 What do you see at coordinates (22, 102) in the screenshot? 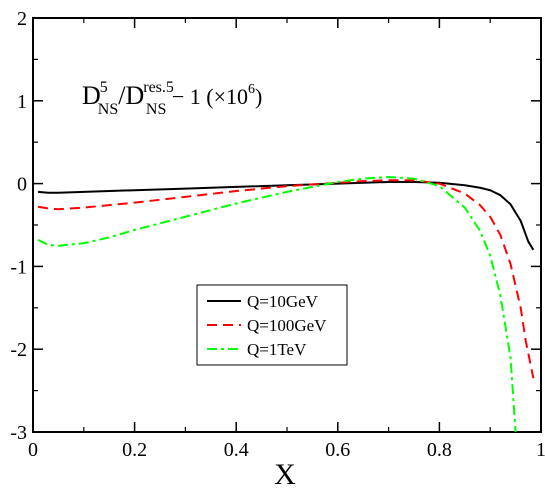
I see `y-tick-label: 1` at bounding box center [22, 102].